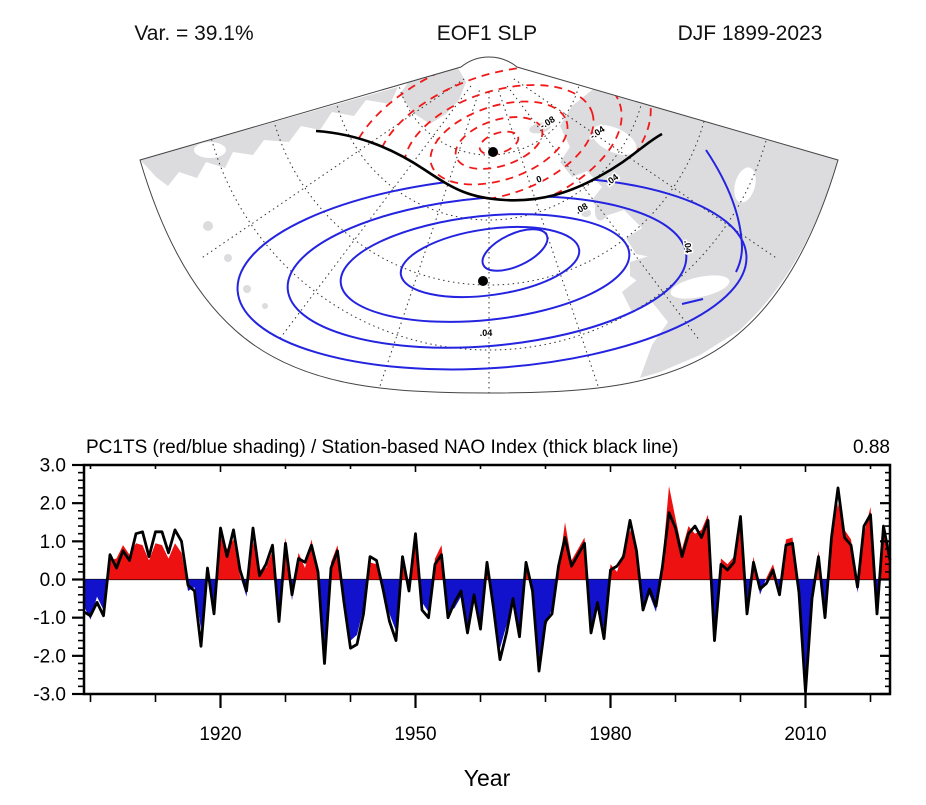 This screenshot has height=805, width=926. What do you see at coordinates (53, 542) in the screenshot?
I see `y-tick-label: 1.0` at bounding box center [53, 542].